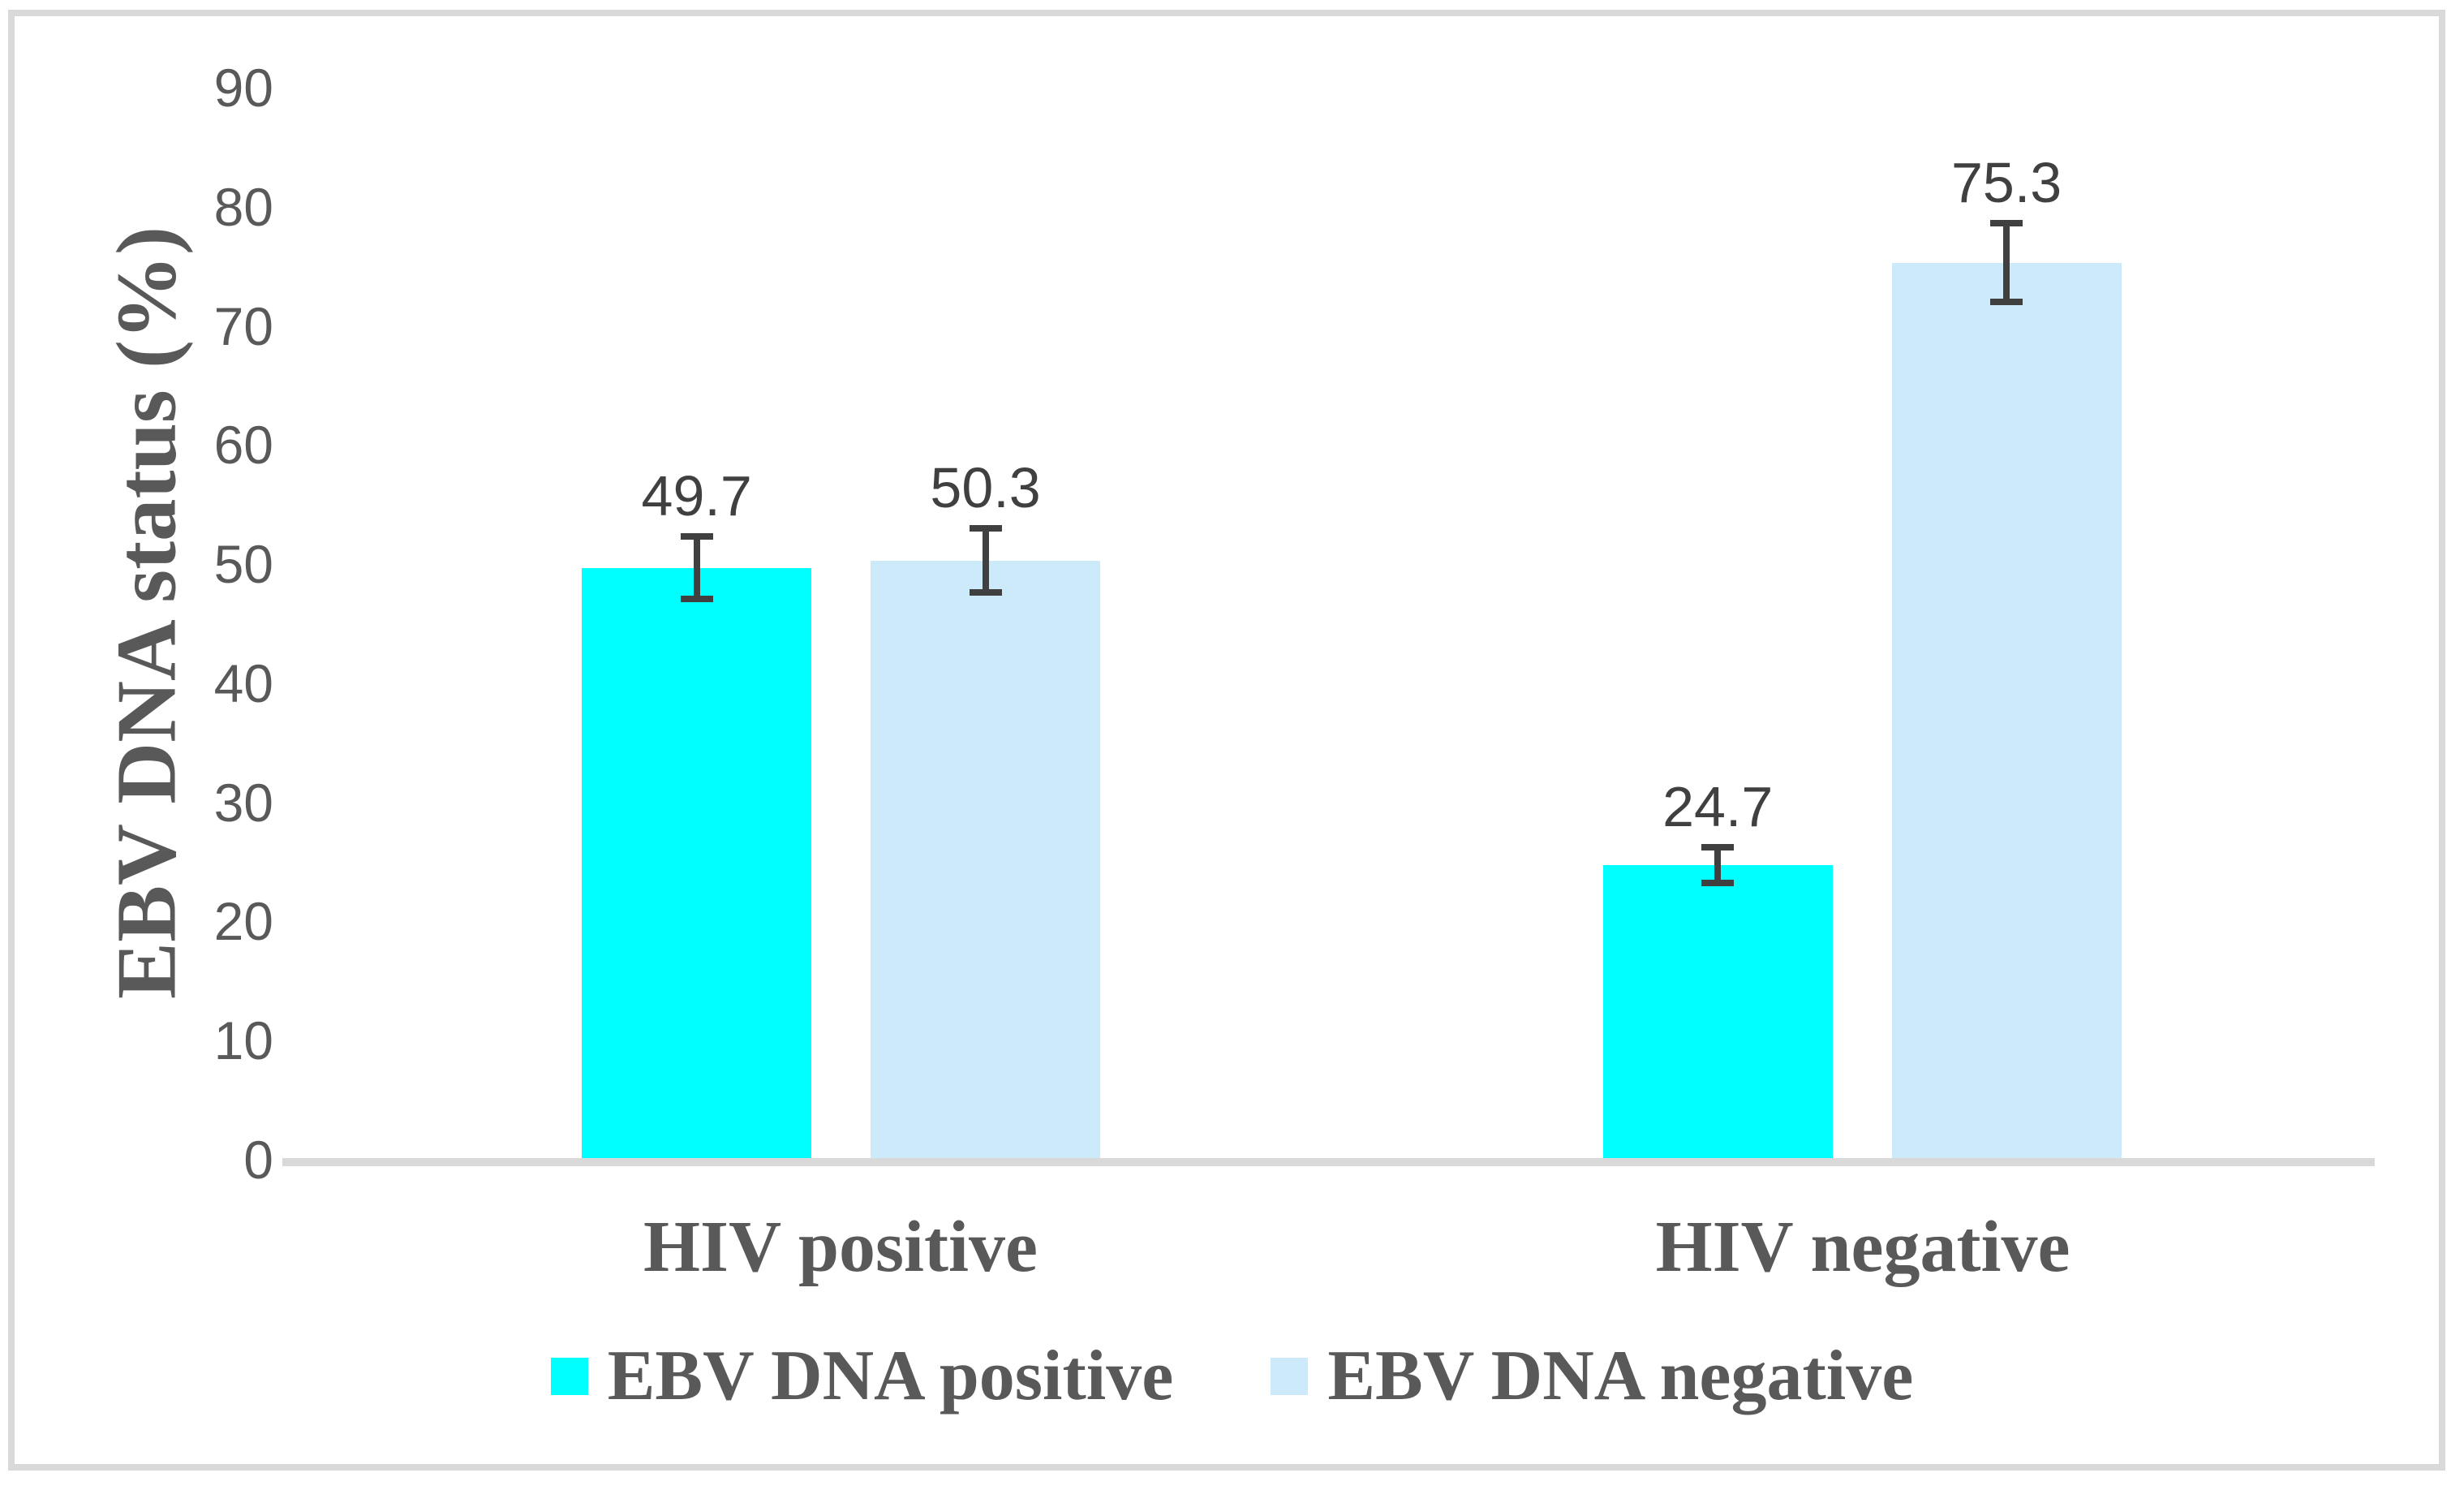 The height and width of the screenshot is (1490, 2464). Describe the element at coordinates (243, 206) in the screenshot. I see `y-axis-tick-label: 80` at that location.